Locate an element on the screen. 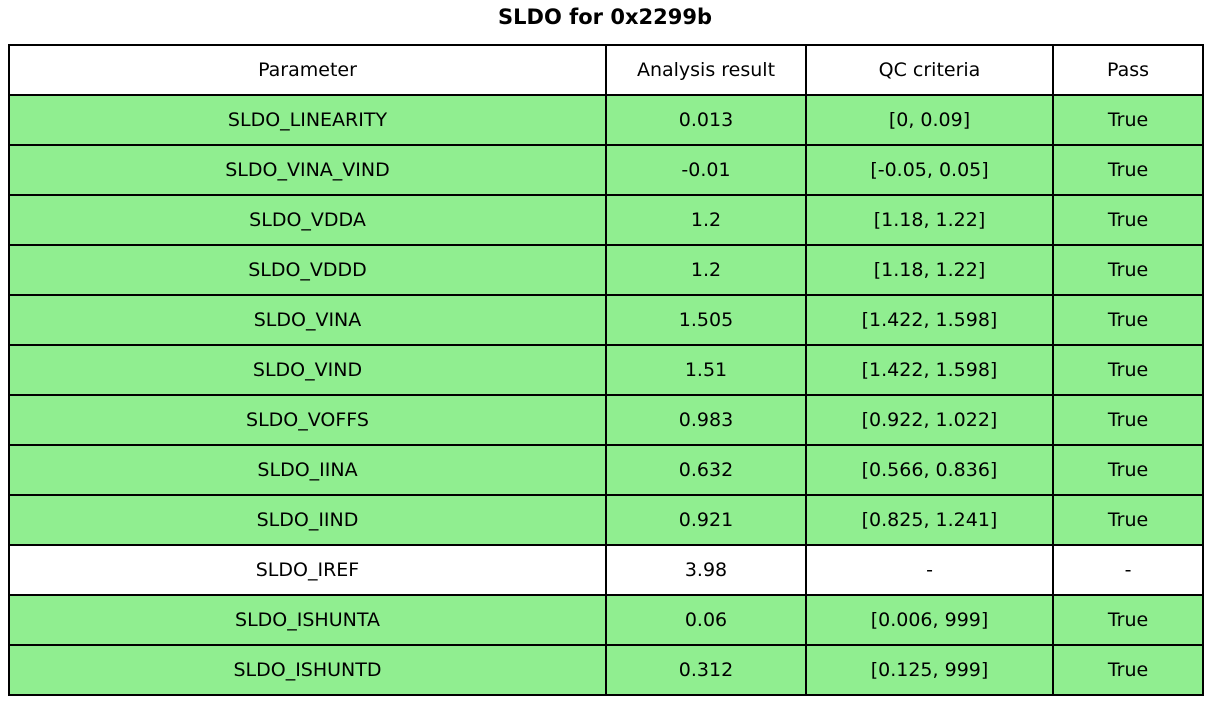 The image size is (1210, 705). analysis-result-cell: 1.51 is located at coordinates (706, 370).